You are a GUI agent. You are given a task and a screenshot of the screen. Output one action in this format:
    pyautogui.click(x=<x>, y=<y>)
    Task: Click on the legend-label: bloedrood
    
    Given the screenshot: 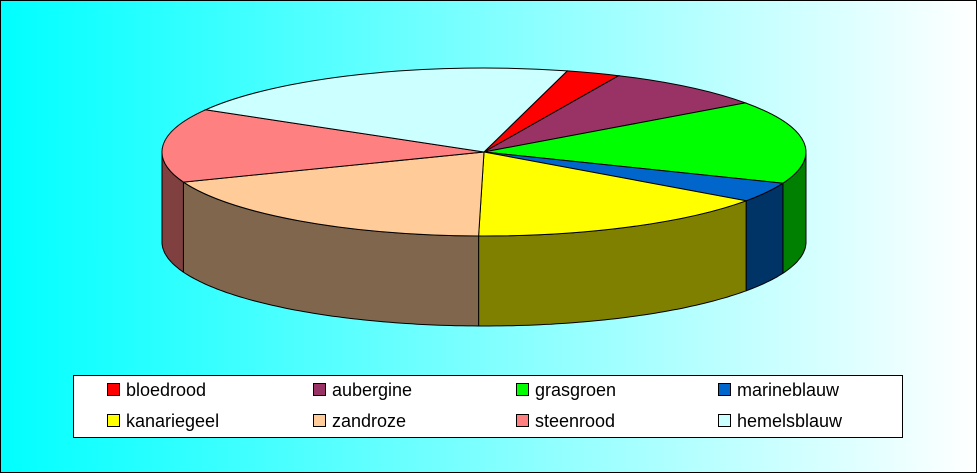 What is the action you would take?
    pyautogui.click(x=166, y=390)
    